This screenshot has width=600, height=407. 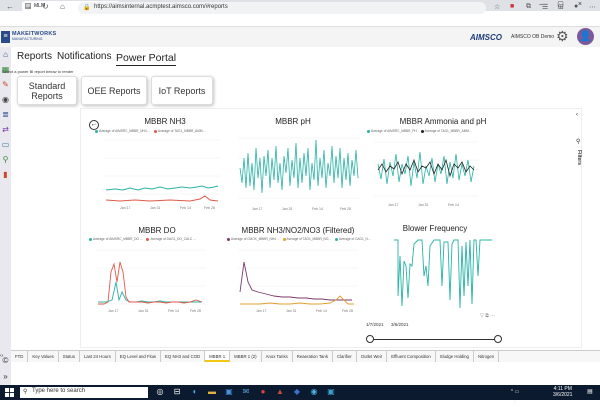 What do you see at coordinates (25, 392) in the screenshot?
I see `search-icon: ⚲` at bounding box center [25, 392].